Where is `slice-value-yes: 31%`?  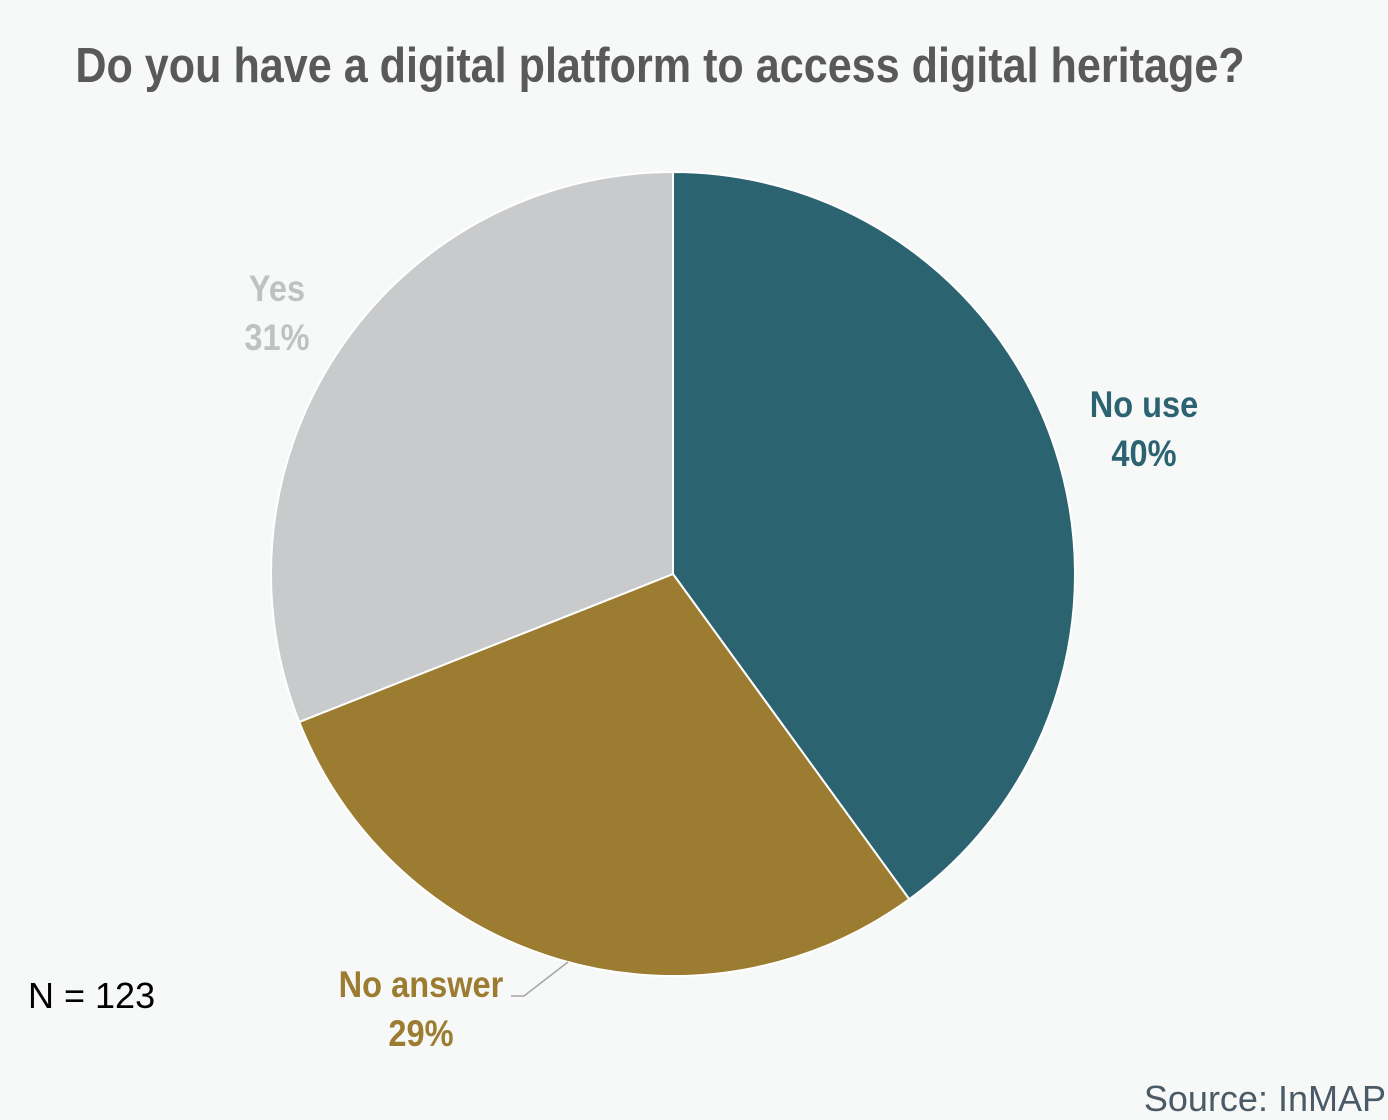 slice-value-yes: 31% is located at coordinates (276, 337).